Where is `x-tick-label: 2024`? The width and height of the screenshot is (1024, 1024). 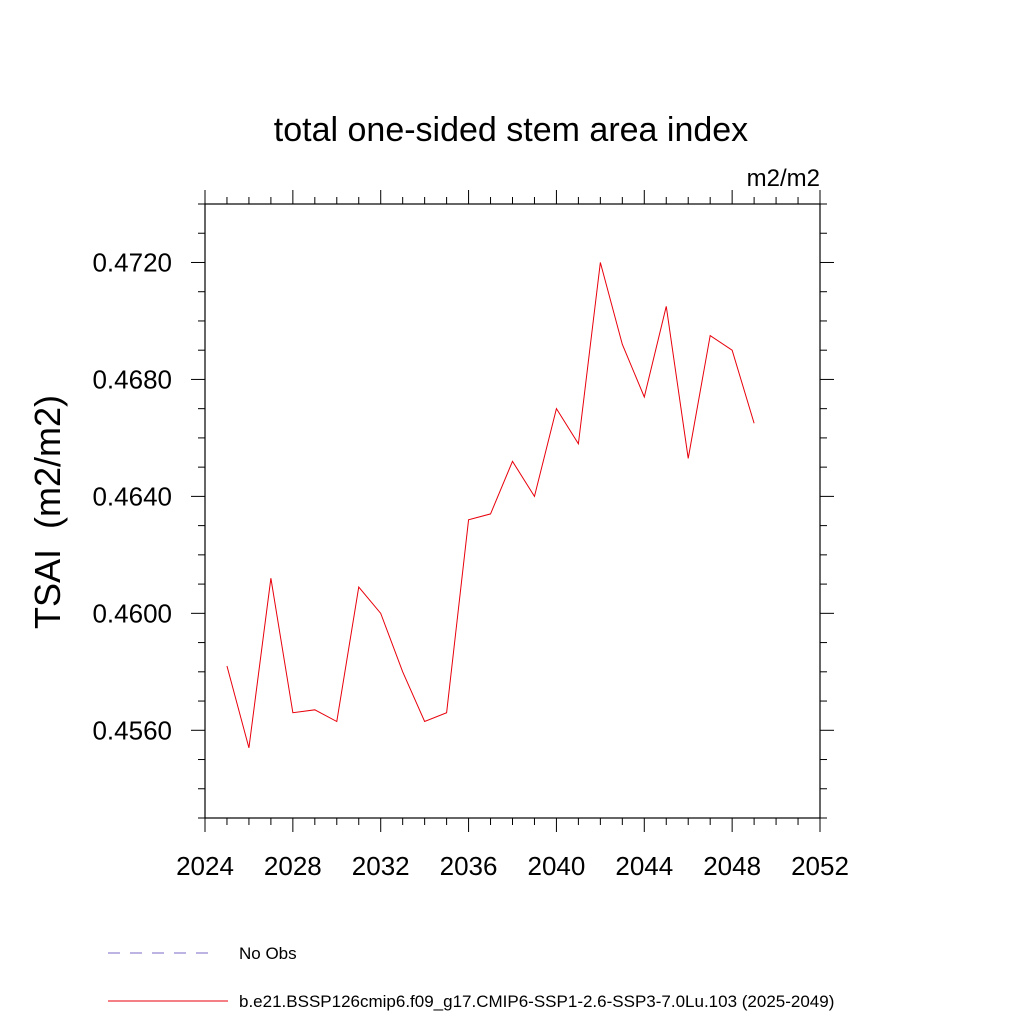 x-tick-label: 2024 is located at coordinates (205, 866).